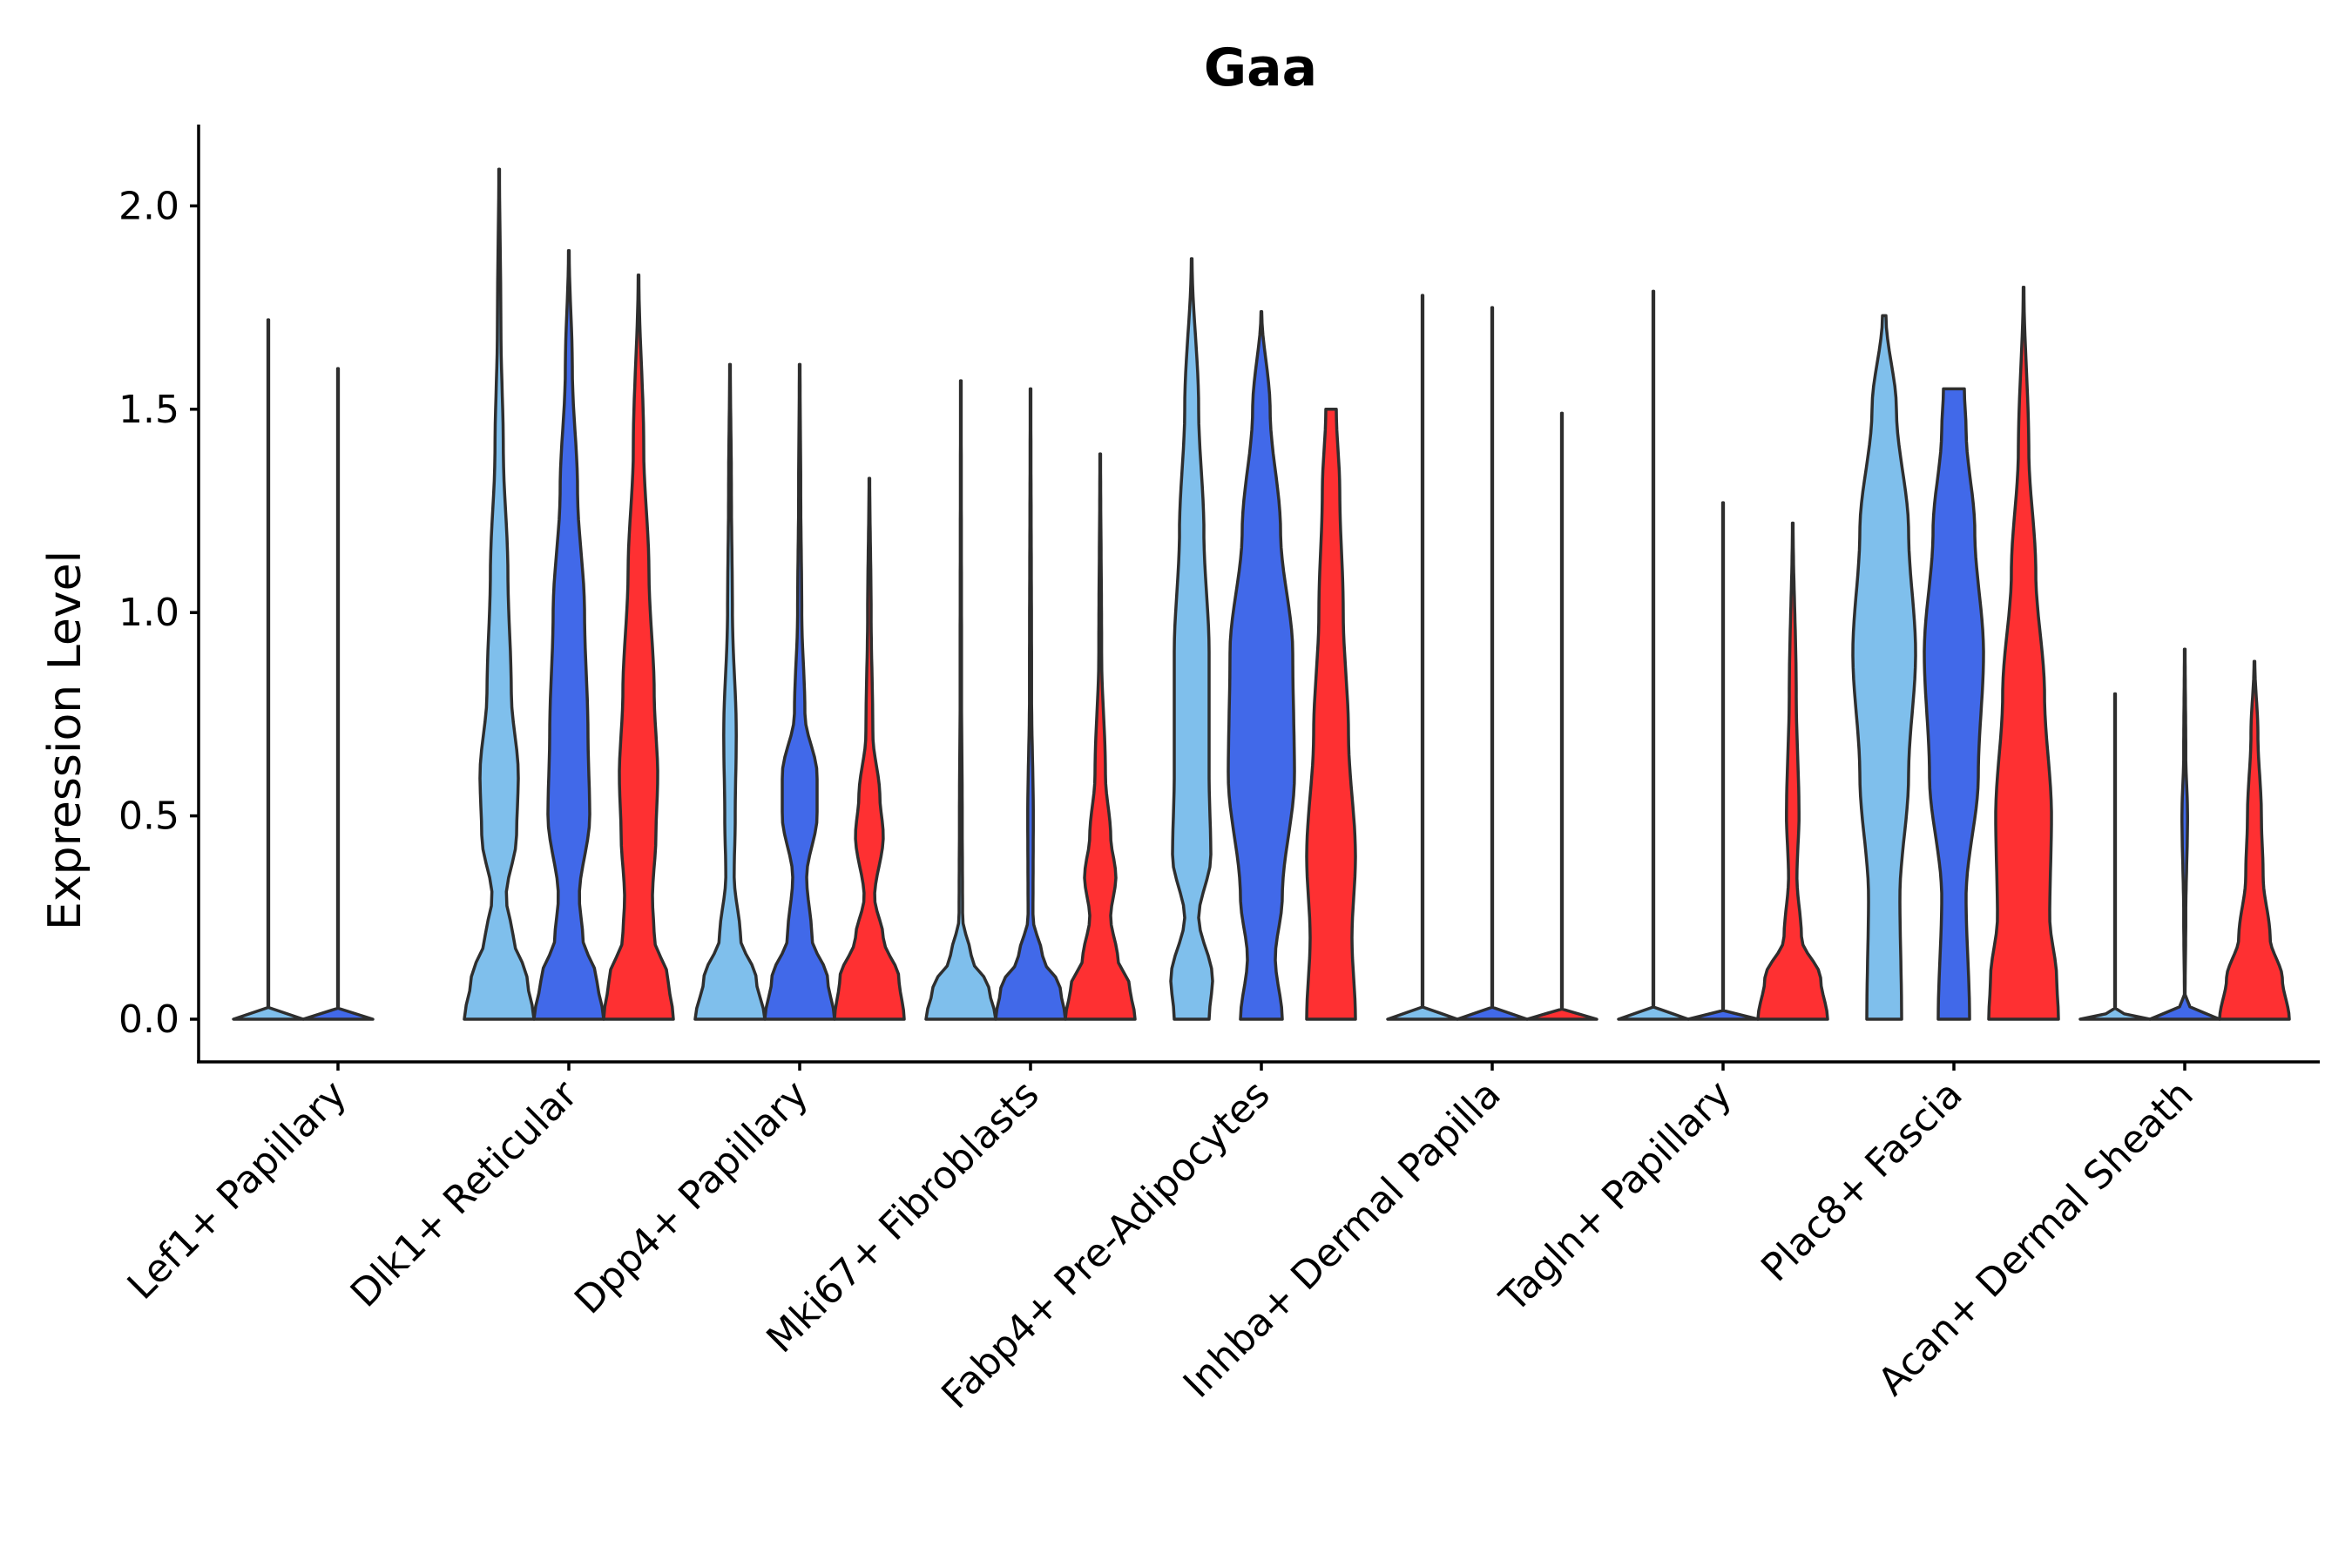 This screenshot has height=1568, width=2352. Describe the element at coordinates (692, 1197) in the screenshot. I see `x-tick-label-dpp4-papillary: Dpp4+ Papillary` at that location.